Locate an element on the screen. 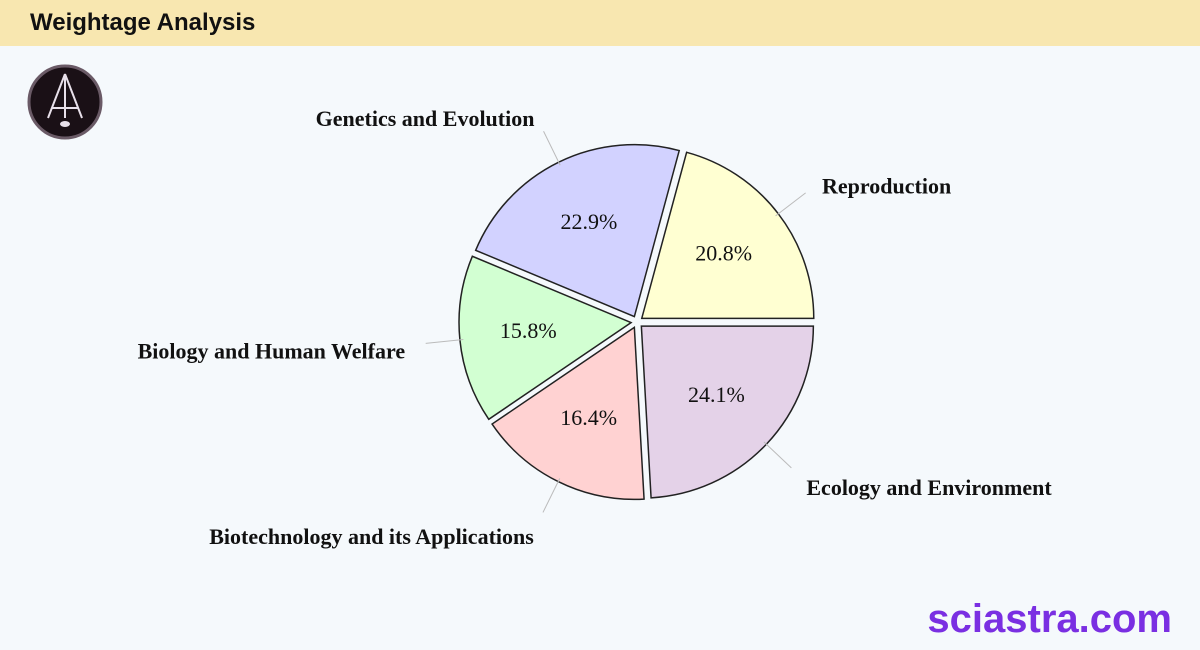  header-bar: Weightage Analysis is located at coordinates (600, 23).